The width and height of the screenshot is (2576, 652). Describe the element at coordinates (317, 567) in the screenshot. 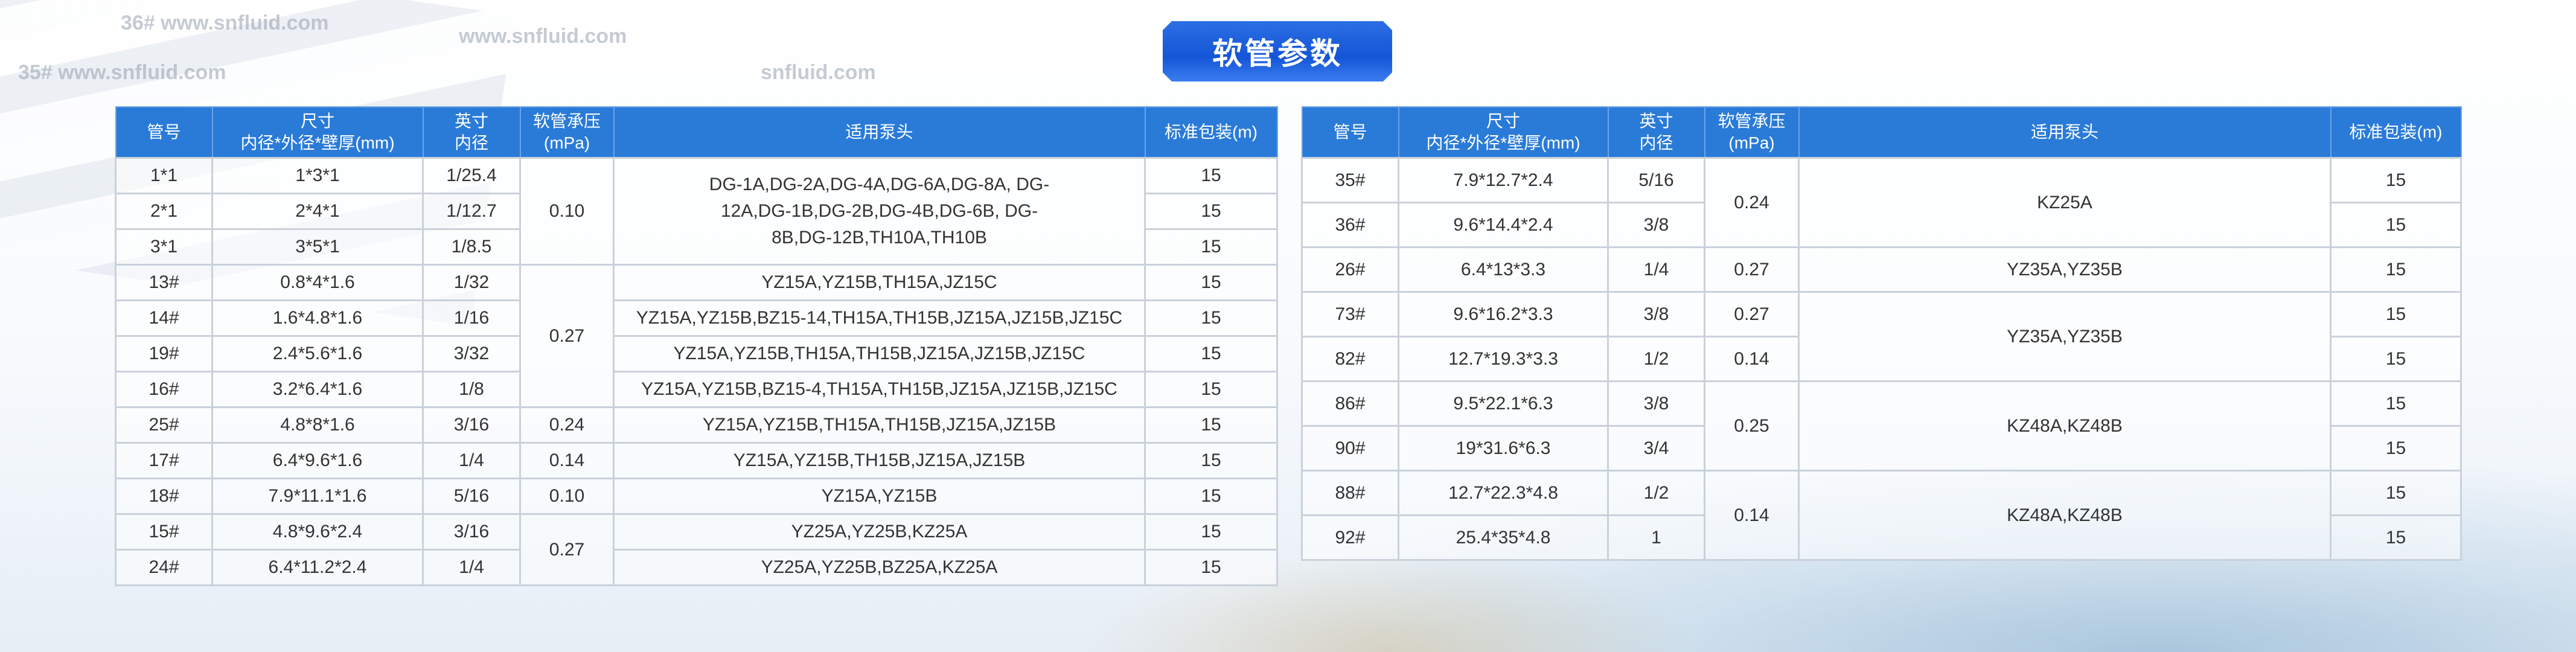

I see `size-cell: 6.4*11.2*2.4` at that location.